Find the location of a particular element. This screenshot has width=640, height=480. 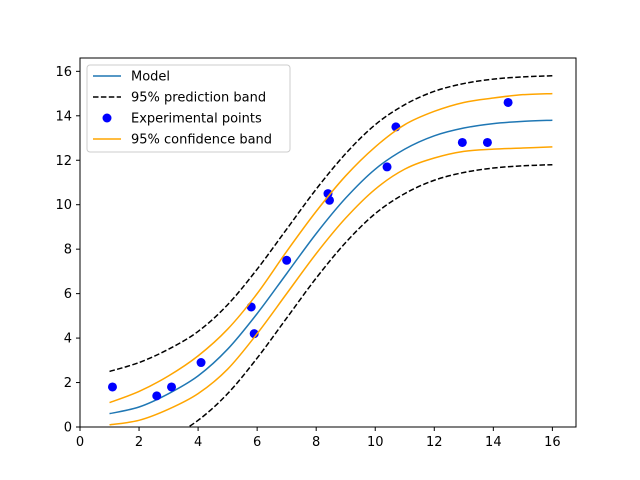

y-tick-label: 16 is located at coordinates (63, 72).